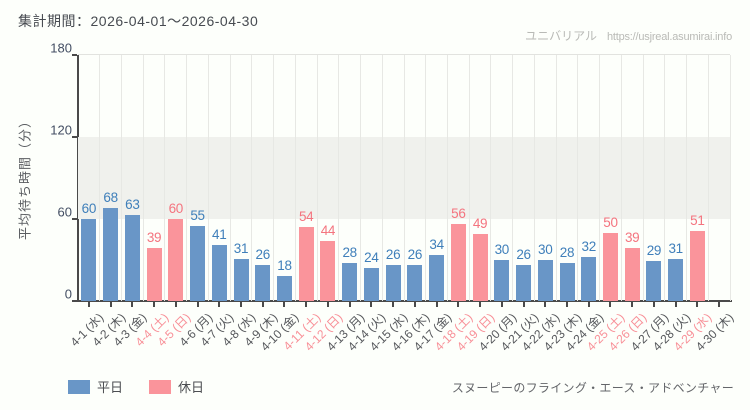 The height and width of the screenshot is (410, 750). I want to click on legend-item-holiday: 休日, so click(176, 386).